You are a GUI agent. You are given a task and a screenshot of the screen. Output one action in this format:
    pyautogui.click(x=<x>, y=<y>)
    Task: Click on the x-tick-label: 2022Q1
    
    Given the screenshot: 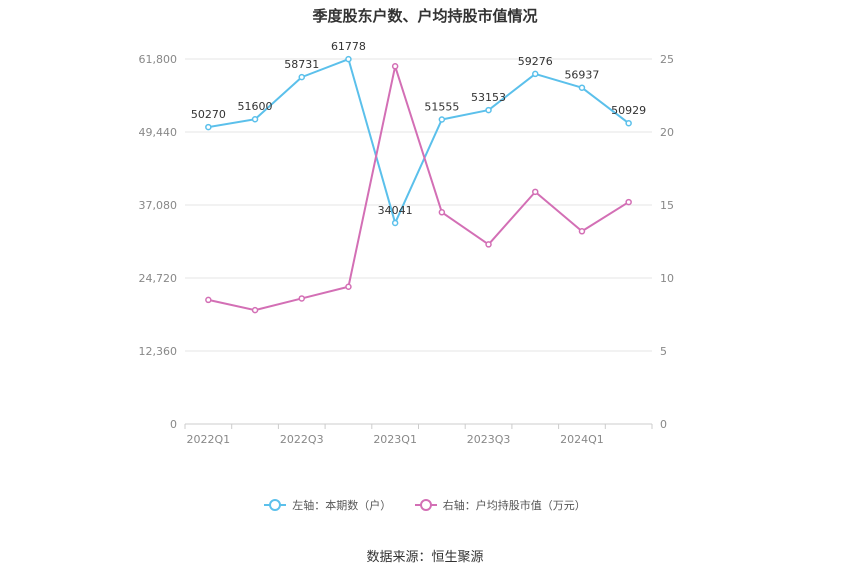 What is the action you would take?
    pyautogui.click(x=209, y=439)
    